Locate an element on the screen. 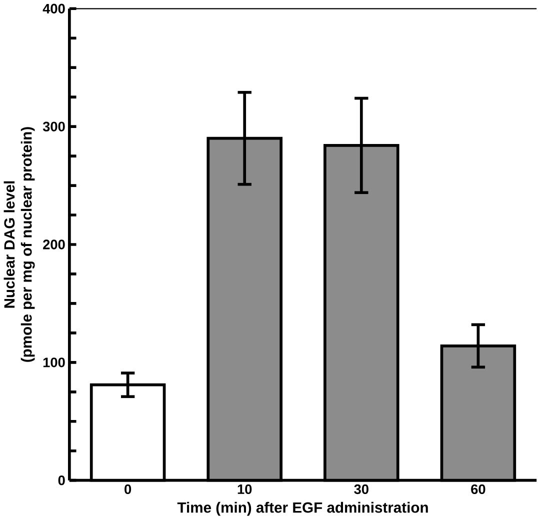 This screenshot has width=538, height=520. y-tick-label: 100 is located at coordinates (54, 363).